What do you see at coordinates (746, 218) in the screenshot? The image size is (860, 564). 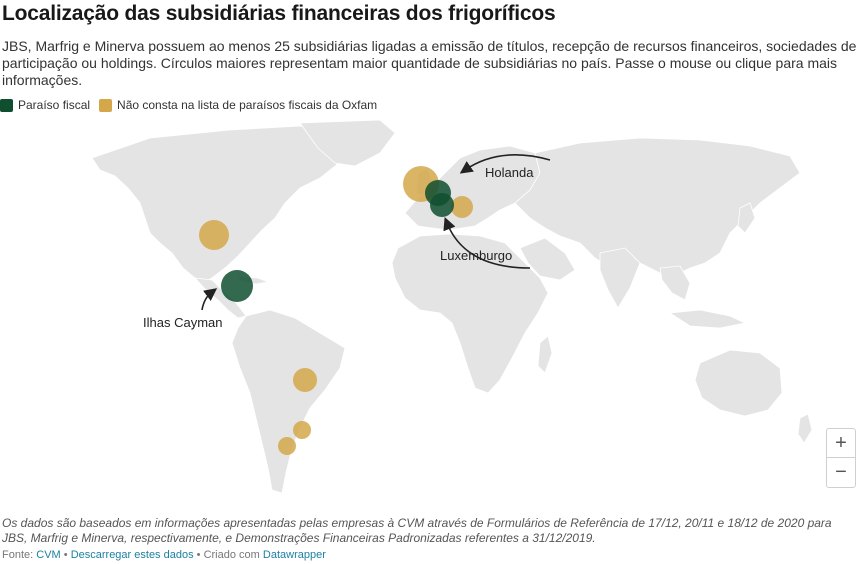 I see `land-japan` at bounding box center [746, 218].